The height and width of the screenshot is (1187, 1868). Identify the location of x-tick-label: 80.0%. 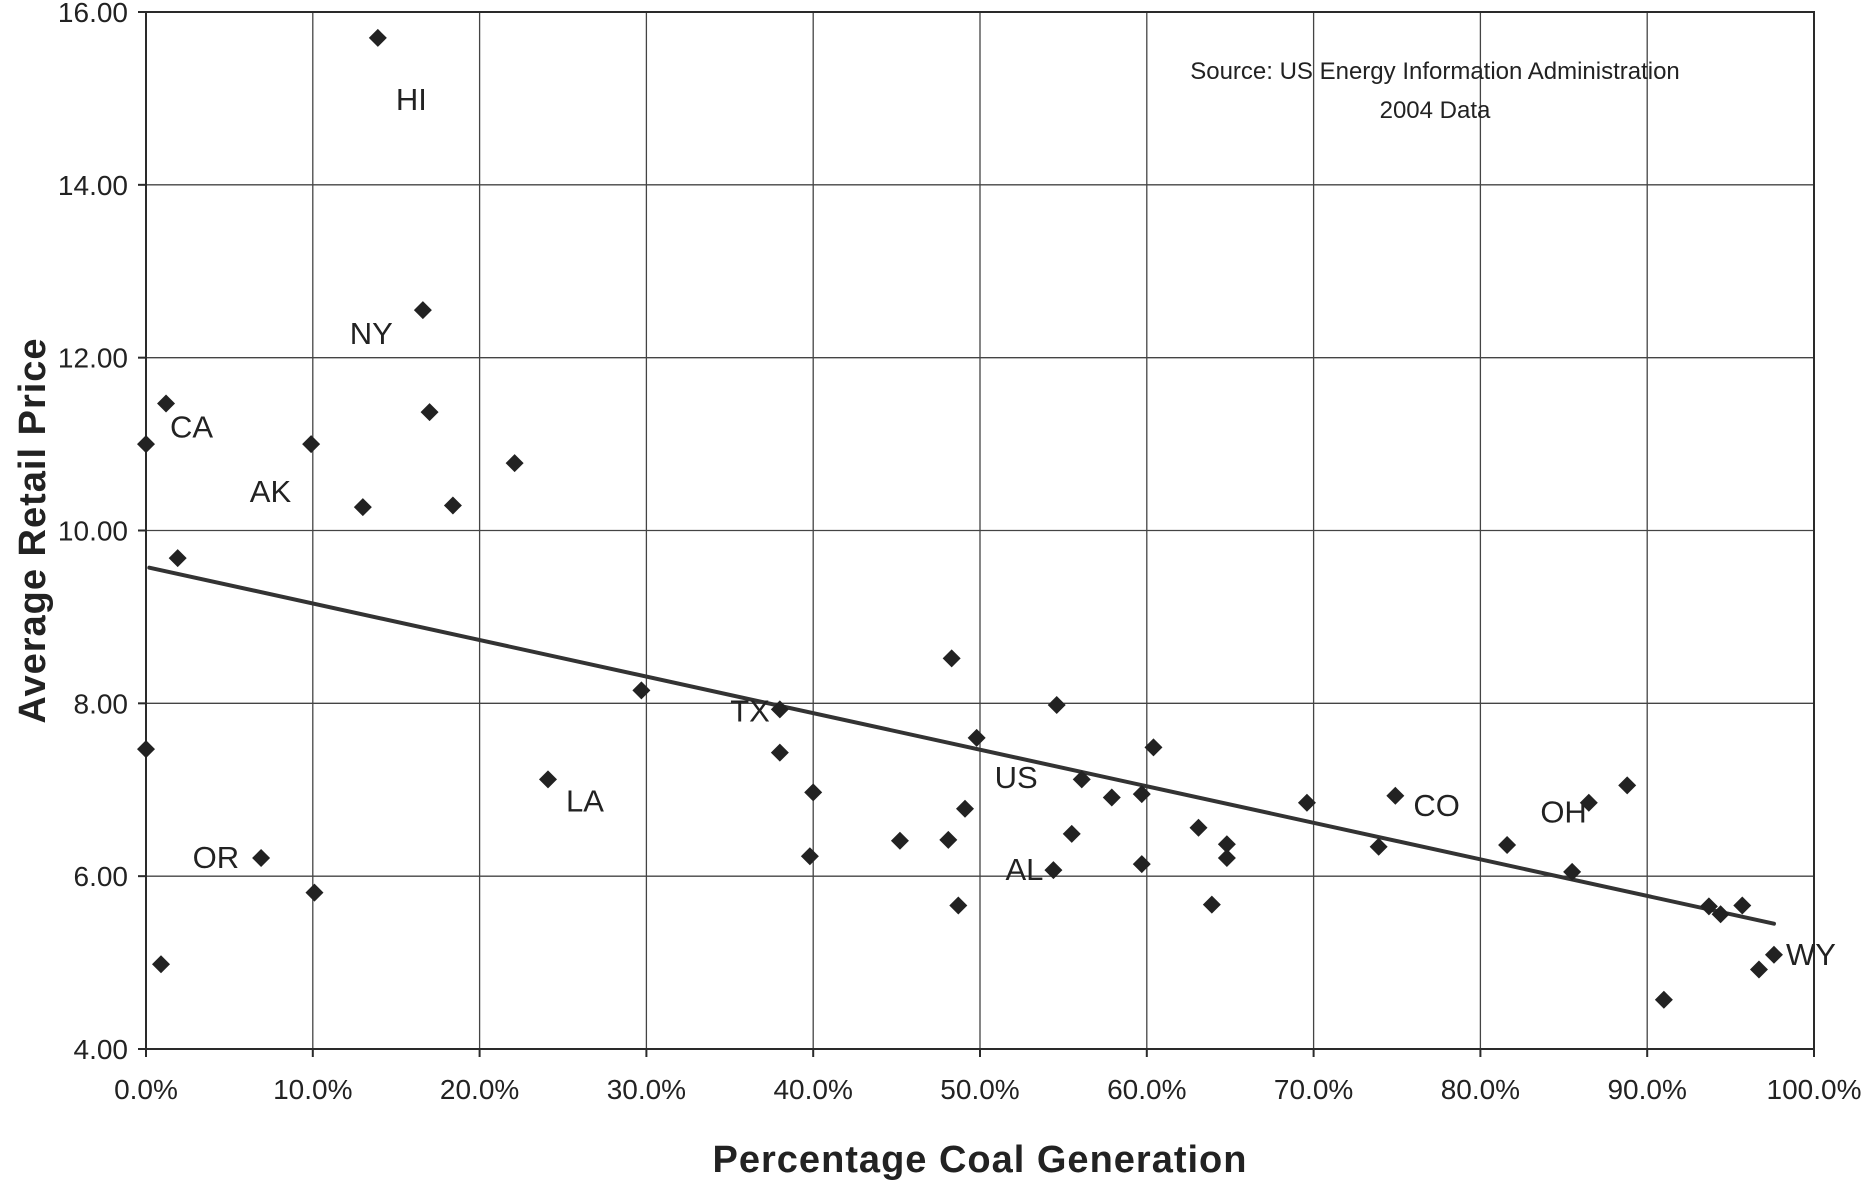
(1480, 1089).